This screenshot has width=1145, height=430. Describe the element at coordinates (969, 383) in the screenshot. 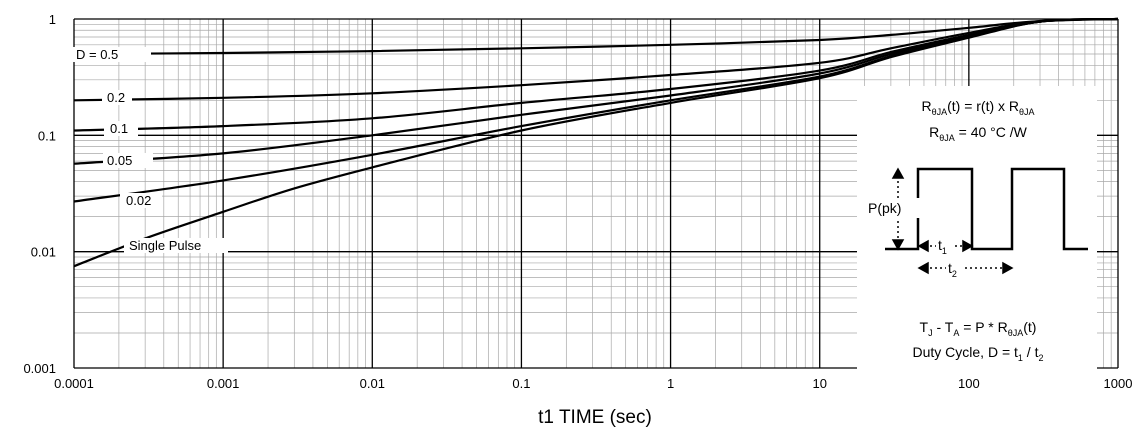

I see `x-tick-label: 100` at that location.